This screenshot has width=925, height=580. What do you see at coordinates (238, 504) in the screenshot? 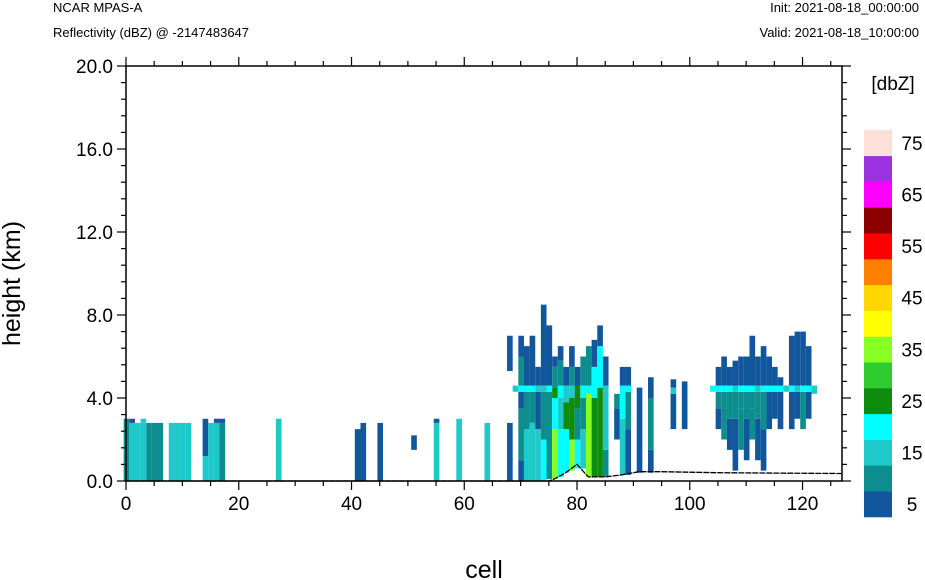
I see `x-tick-label: 20` at bounding box center [238, 504].